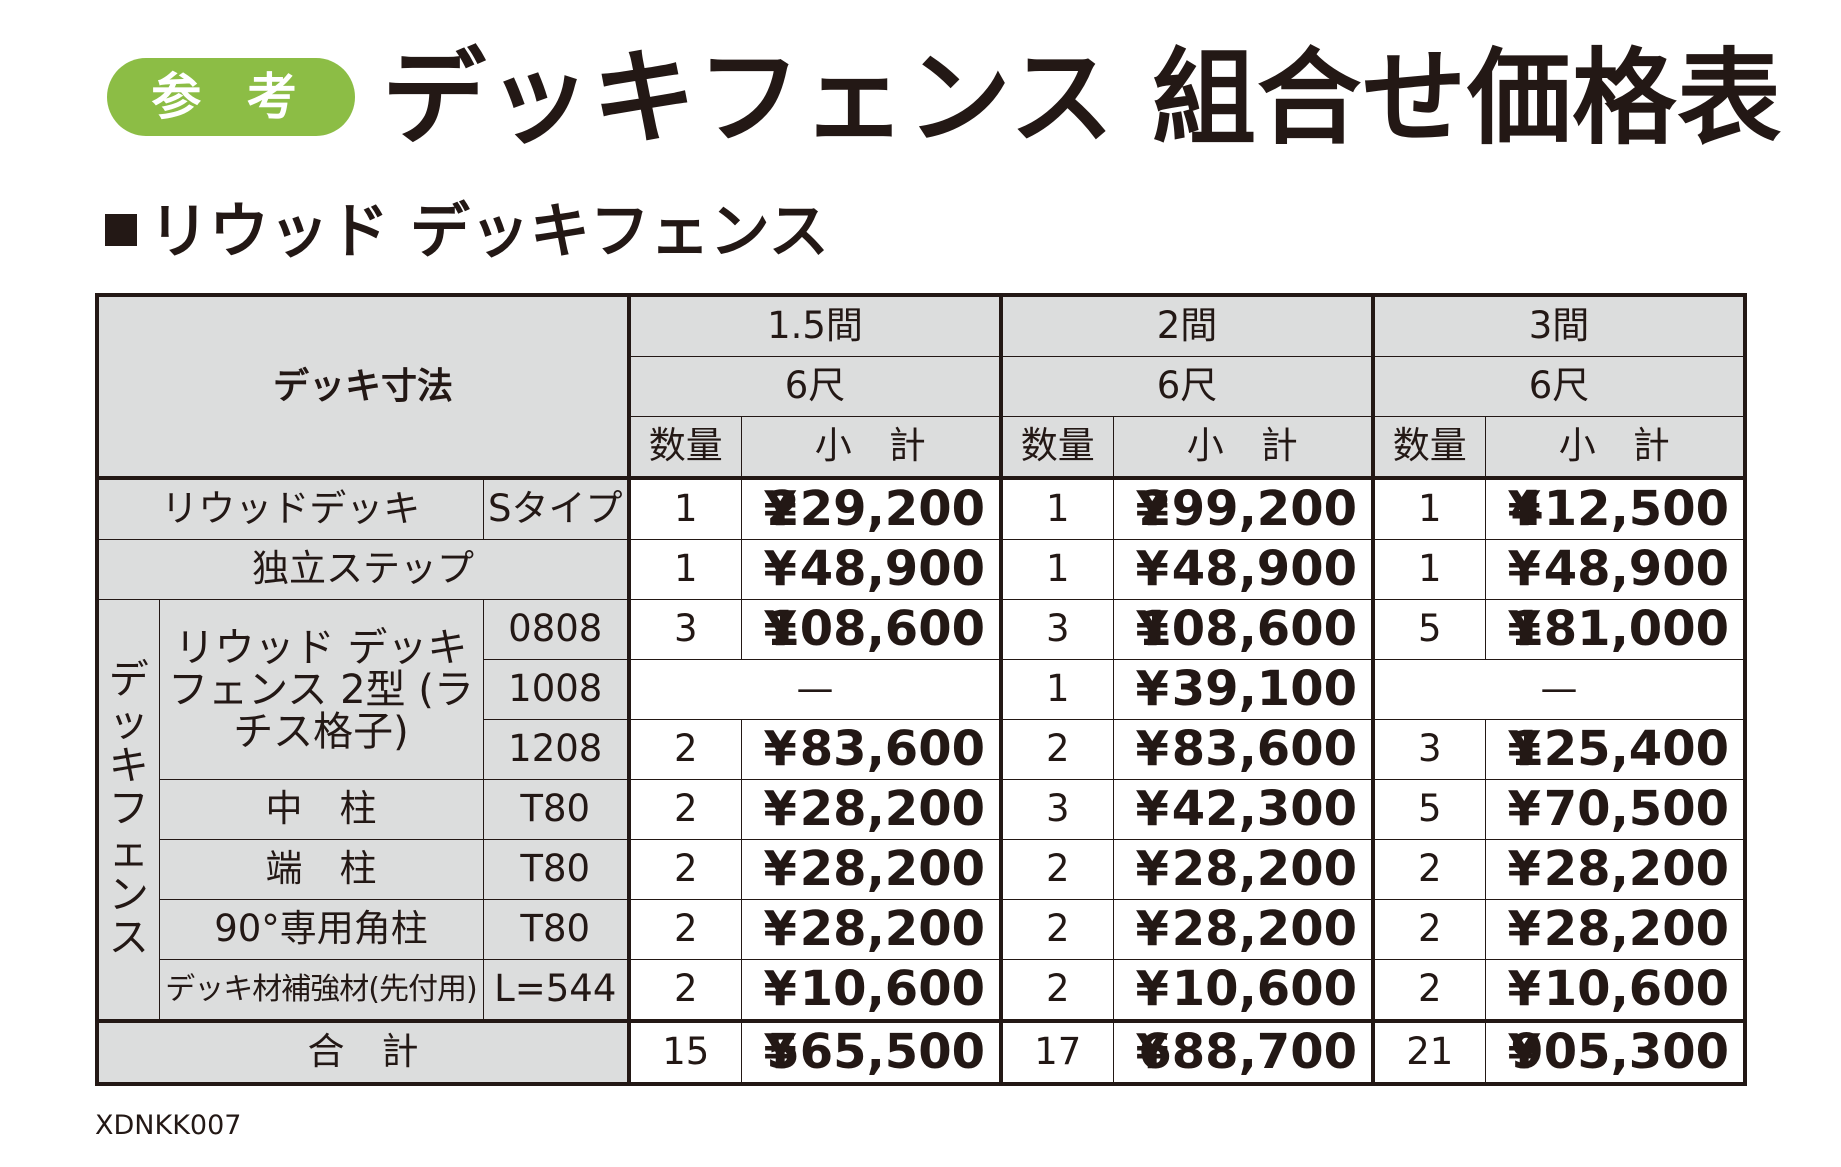 Image resolution: width=1841 pixels, height=1167 pixels. Describe the element at coordinates (1247, 1052) in the screenshot. I see `price-amount: 688,700` at that location.